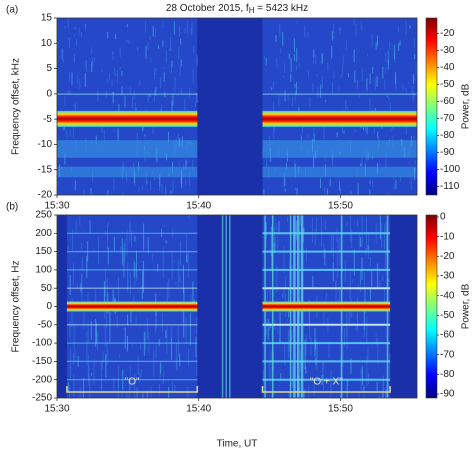 The height and width of the screenshot is (458, 474). Describe the element at coordinates (43, 215) in the screenshot. I see `y-tick-label: 250` at that location.